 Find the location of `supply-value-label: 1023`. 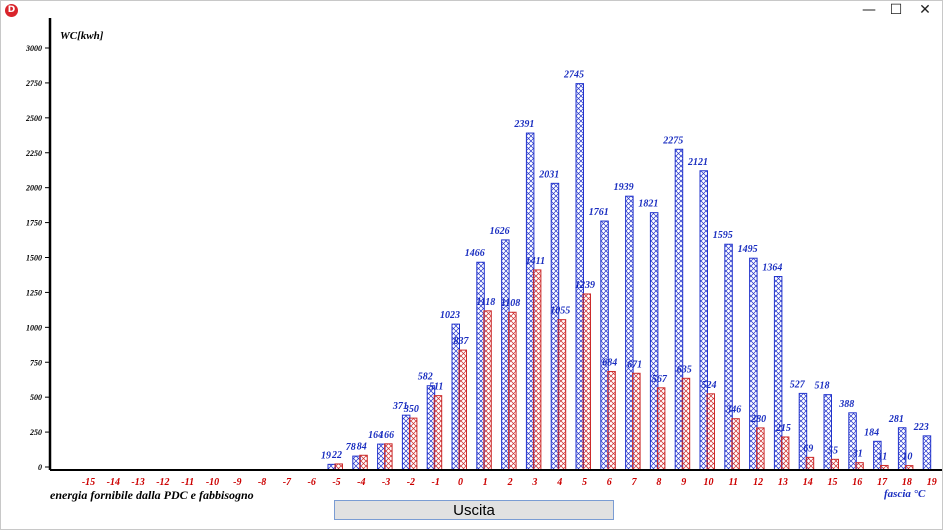

supply-value-label: 1023 is located at coordinates (450, 315).